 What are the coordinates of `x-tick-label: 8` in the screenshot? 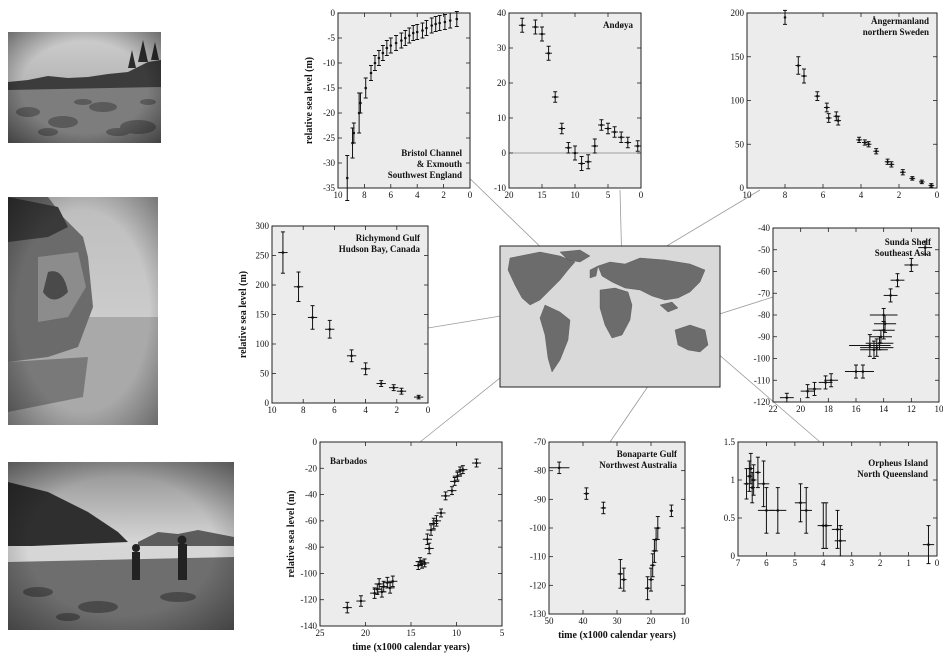 It's located at (785, 195).